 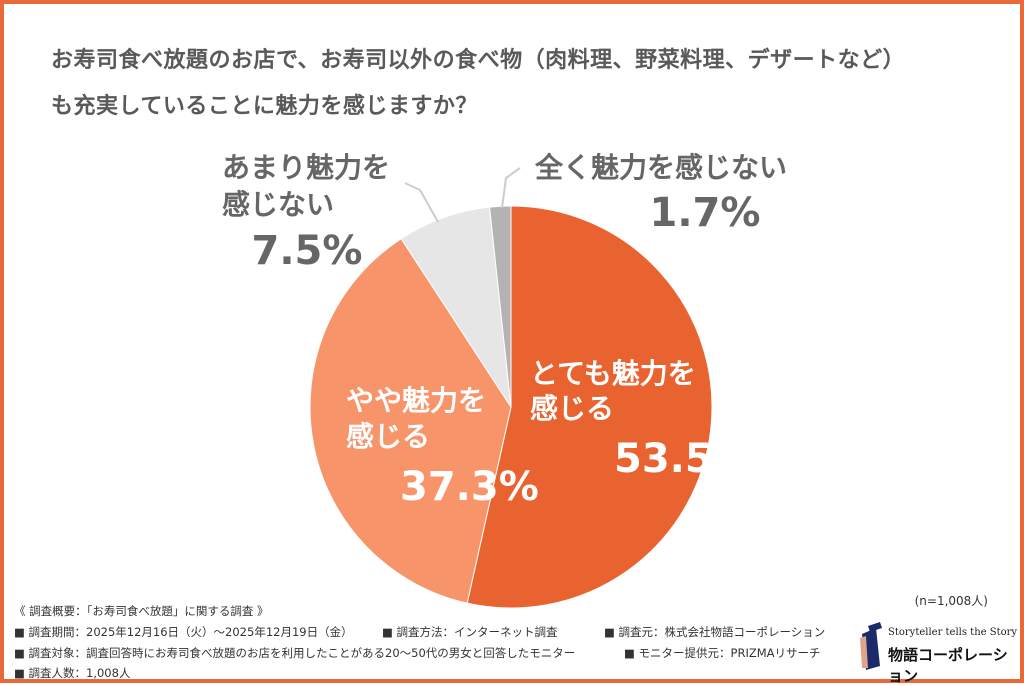 What do you see at coordinates (953, 632) in the screenshot?
I see `logo-tagline: Storyteller tells the Story` at bounding box center [953, 632].